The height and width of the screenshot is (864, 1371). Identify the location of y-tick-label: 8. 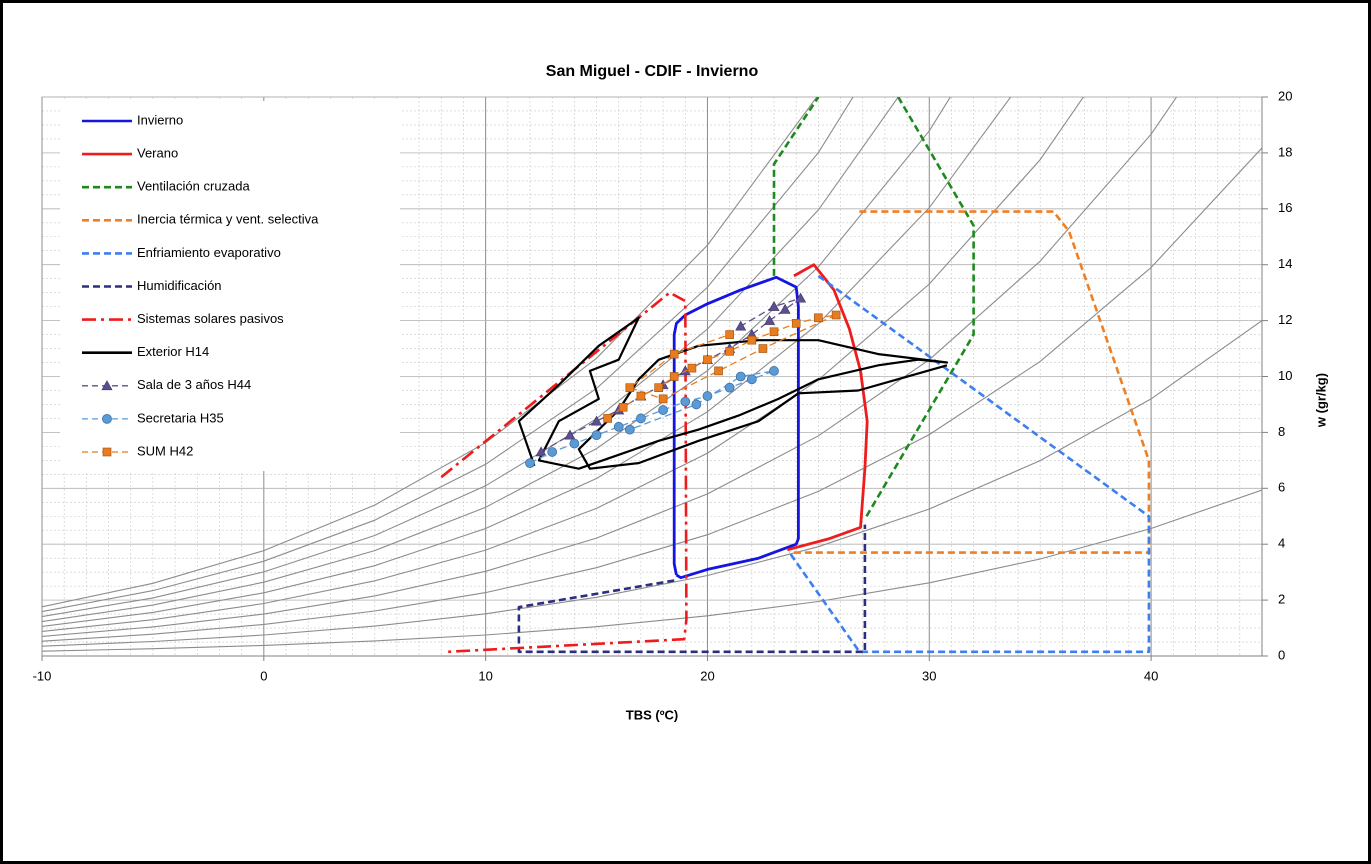
(1281, 431).